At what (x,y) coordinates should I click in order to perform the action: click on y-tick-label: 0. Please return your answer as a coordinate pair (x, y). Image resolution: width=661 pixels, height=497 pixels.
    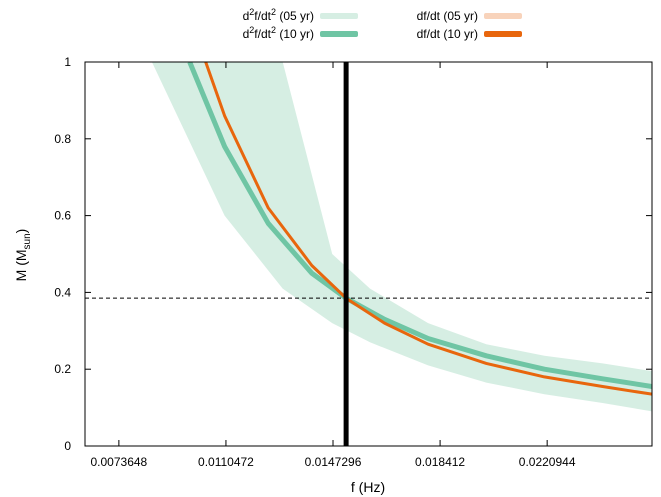
    Looking at the image, I should click on (67, 446).